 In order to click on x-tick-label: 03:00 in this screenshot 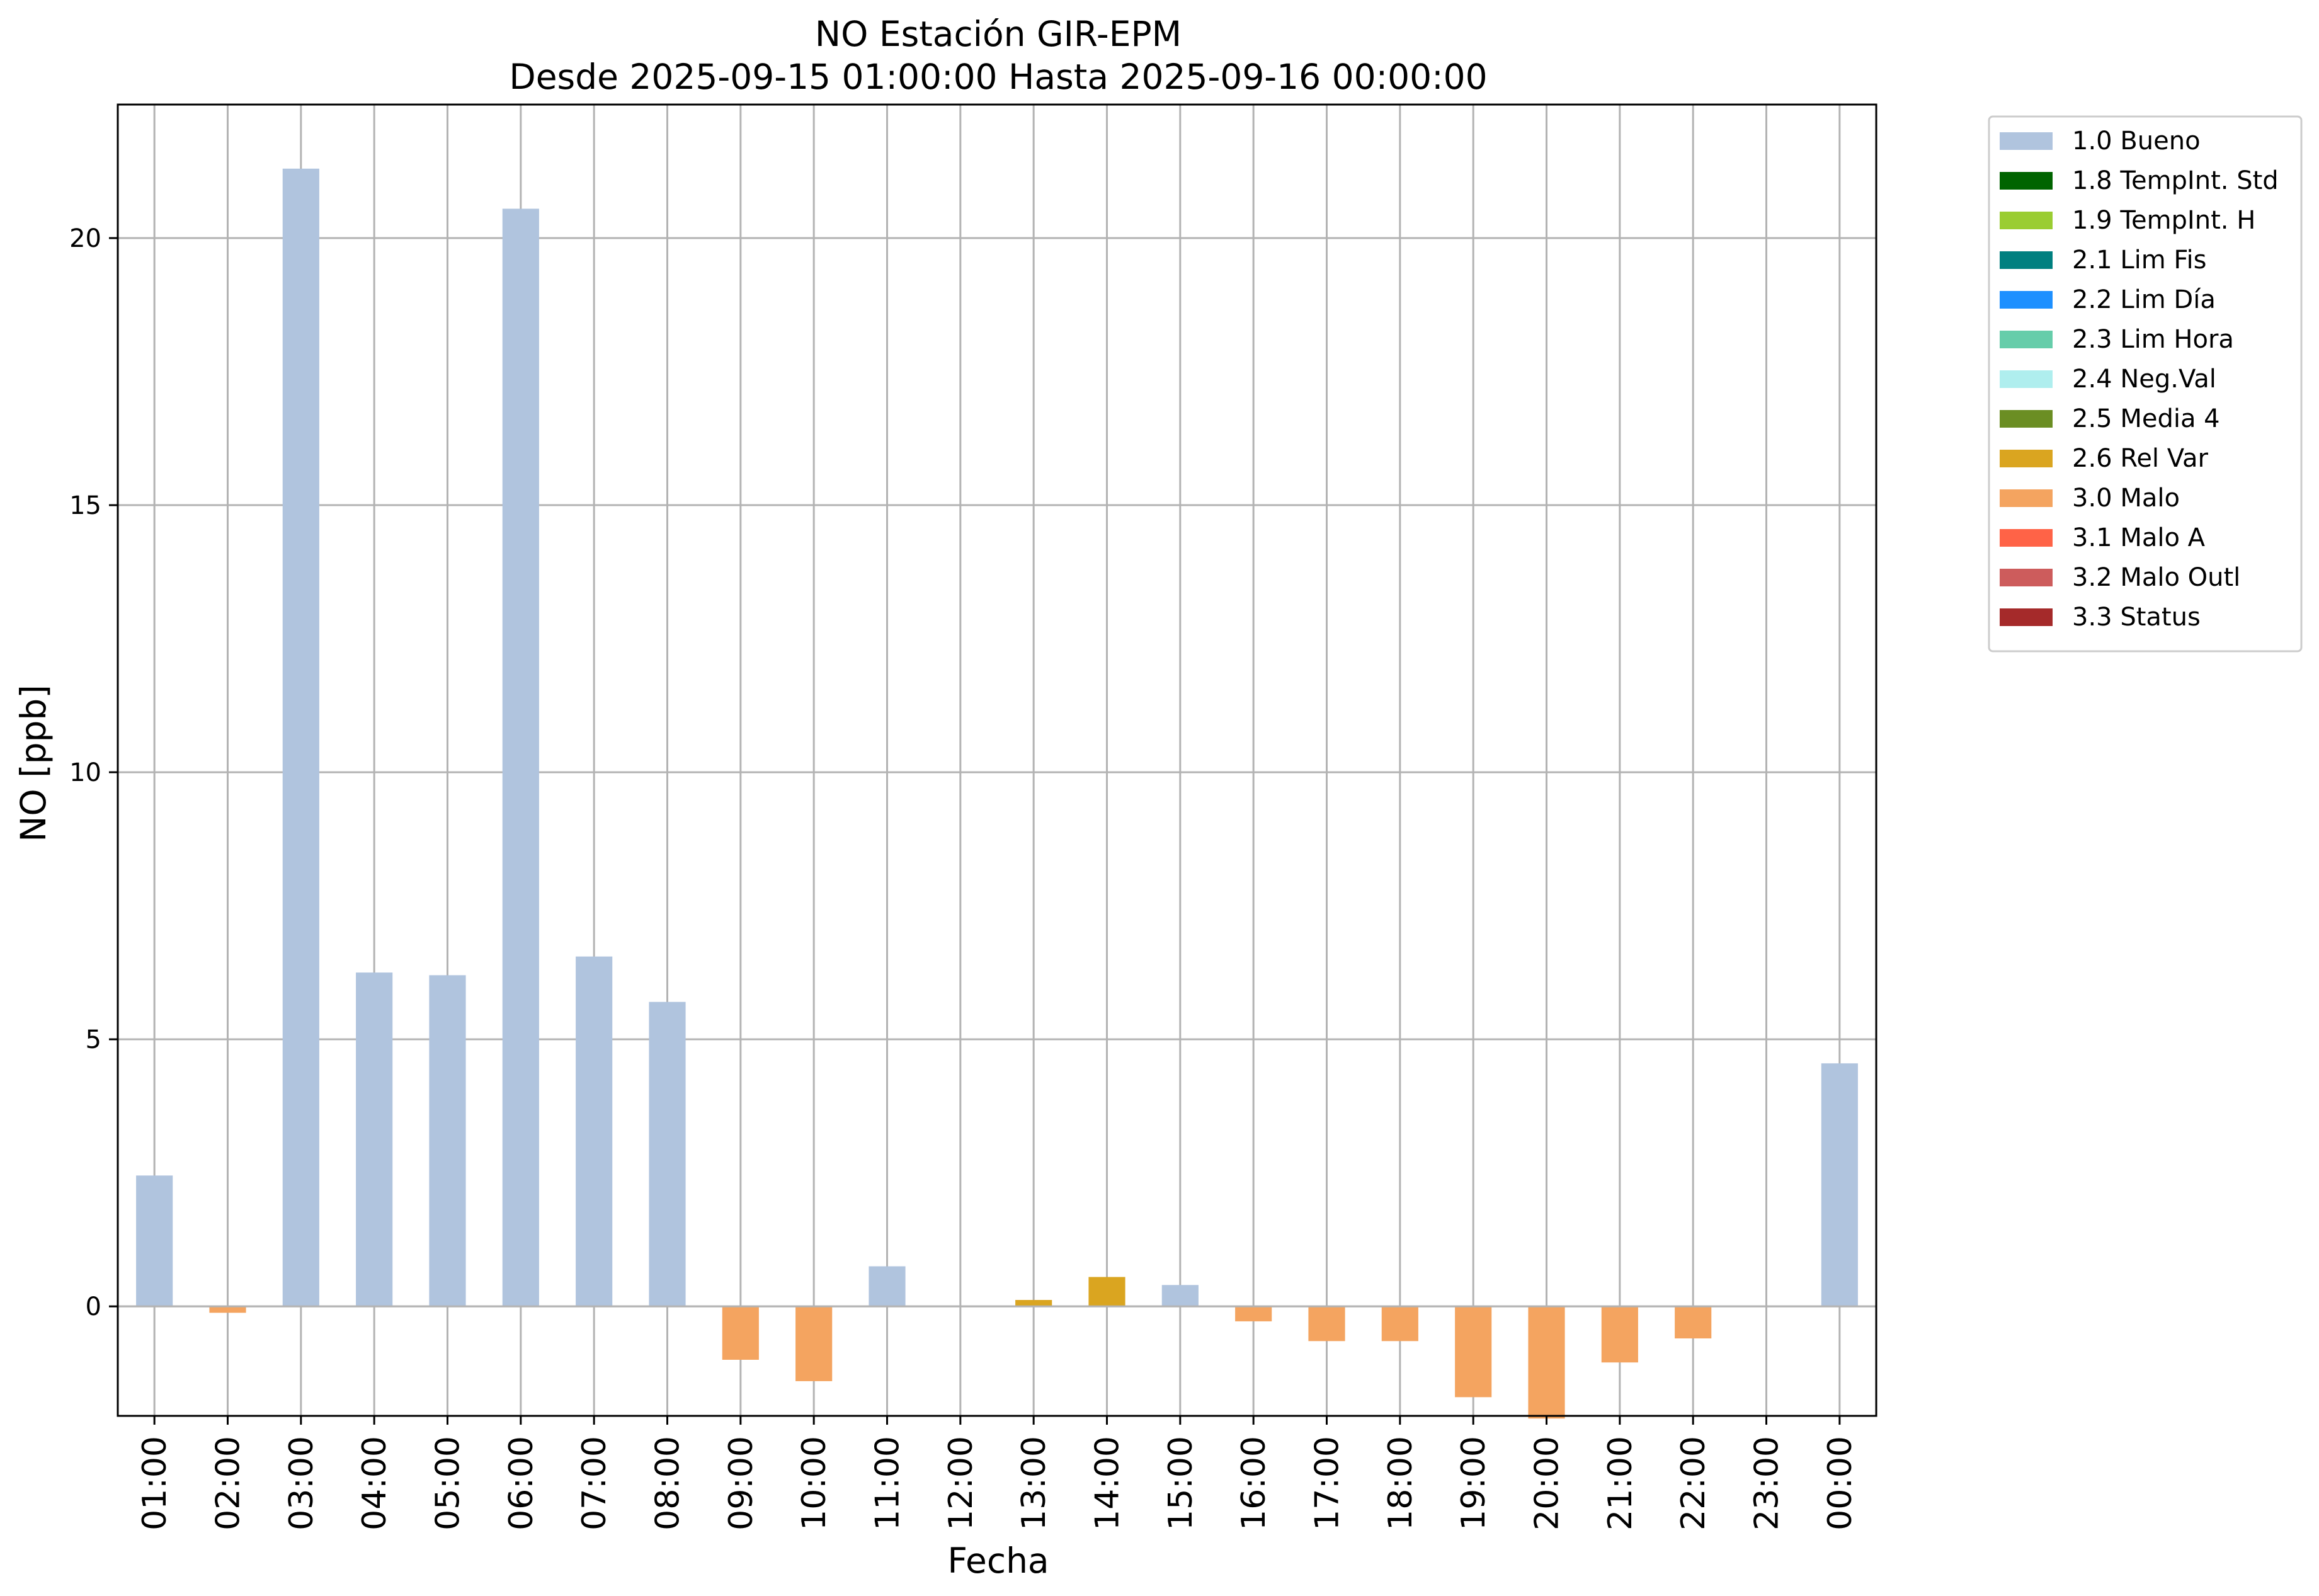, I will do `click(302, 1483)`.